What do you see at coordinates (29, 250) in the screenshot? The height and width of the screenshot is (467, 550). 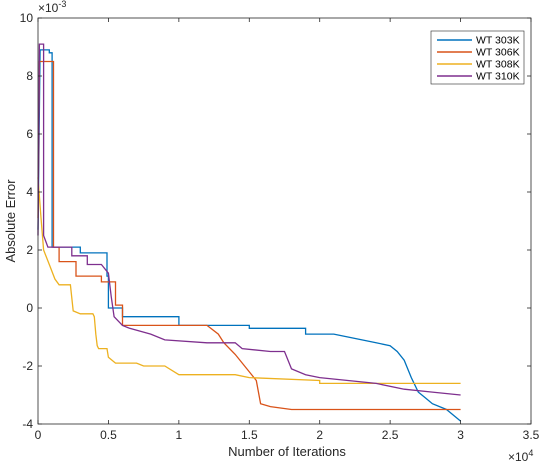 I see `y-tick-label: 2` at bounding box center [29, 250].